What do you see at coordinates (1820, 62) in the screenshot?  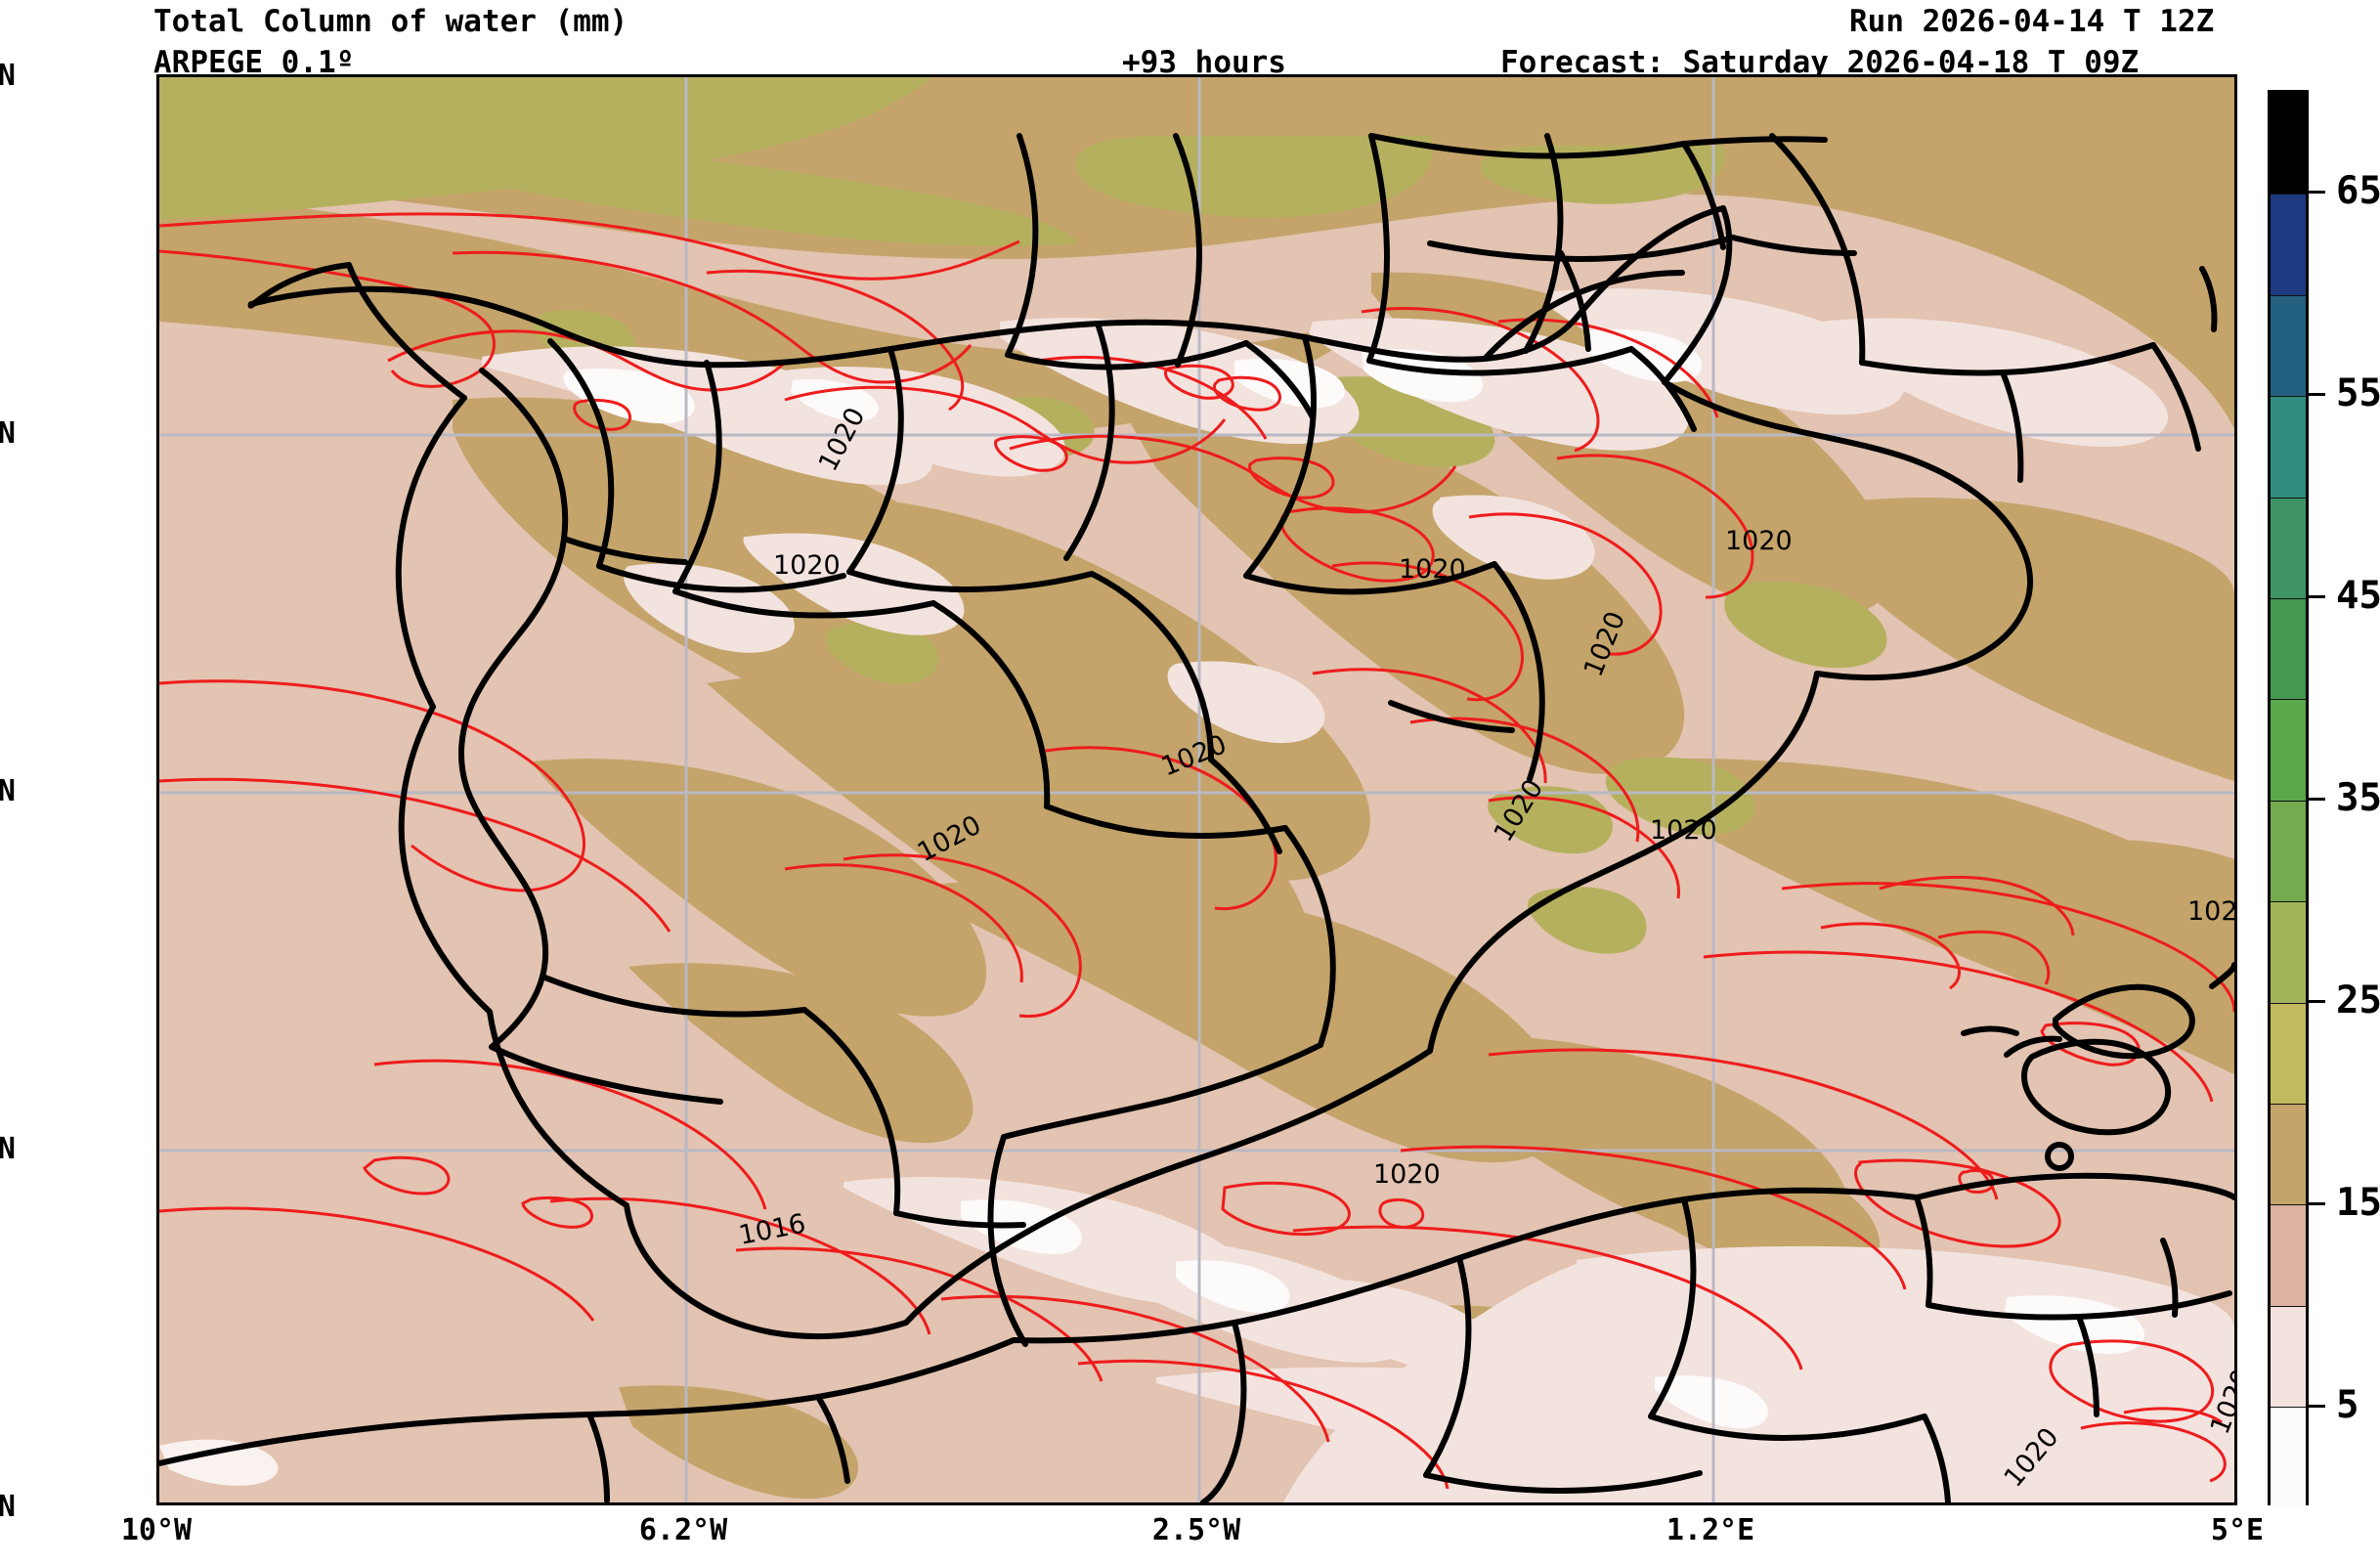 I see `forecast-valid-label: Forecast: Saturday 2026-04-18 T 09Z` at bounding box center [1820, 62].